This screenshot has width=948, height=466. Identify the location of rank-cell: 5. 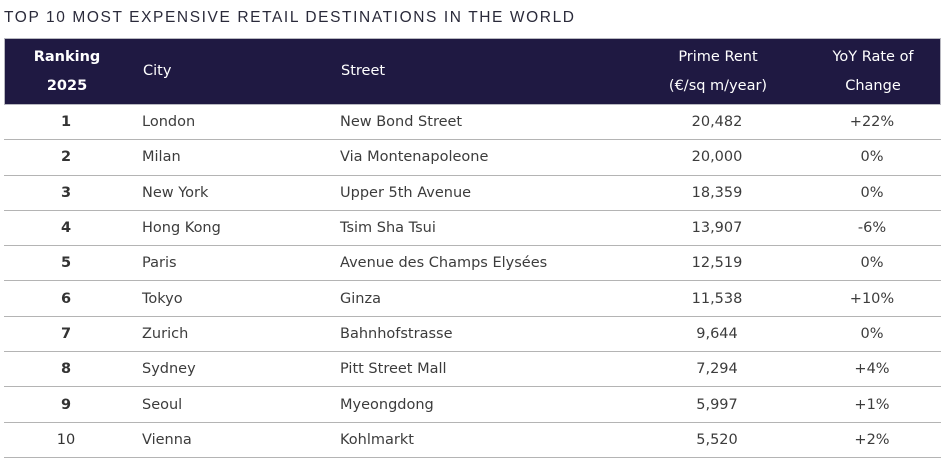
(66, 263).